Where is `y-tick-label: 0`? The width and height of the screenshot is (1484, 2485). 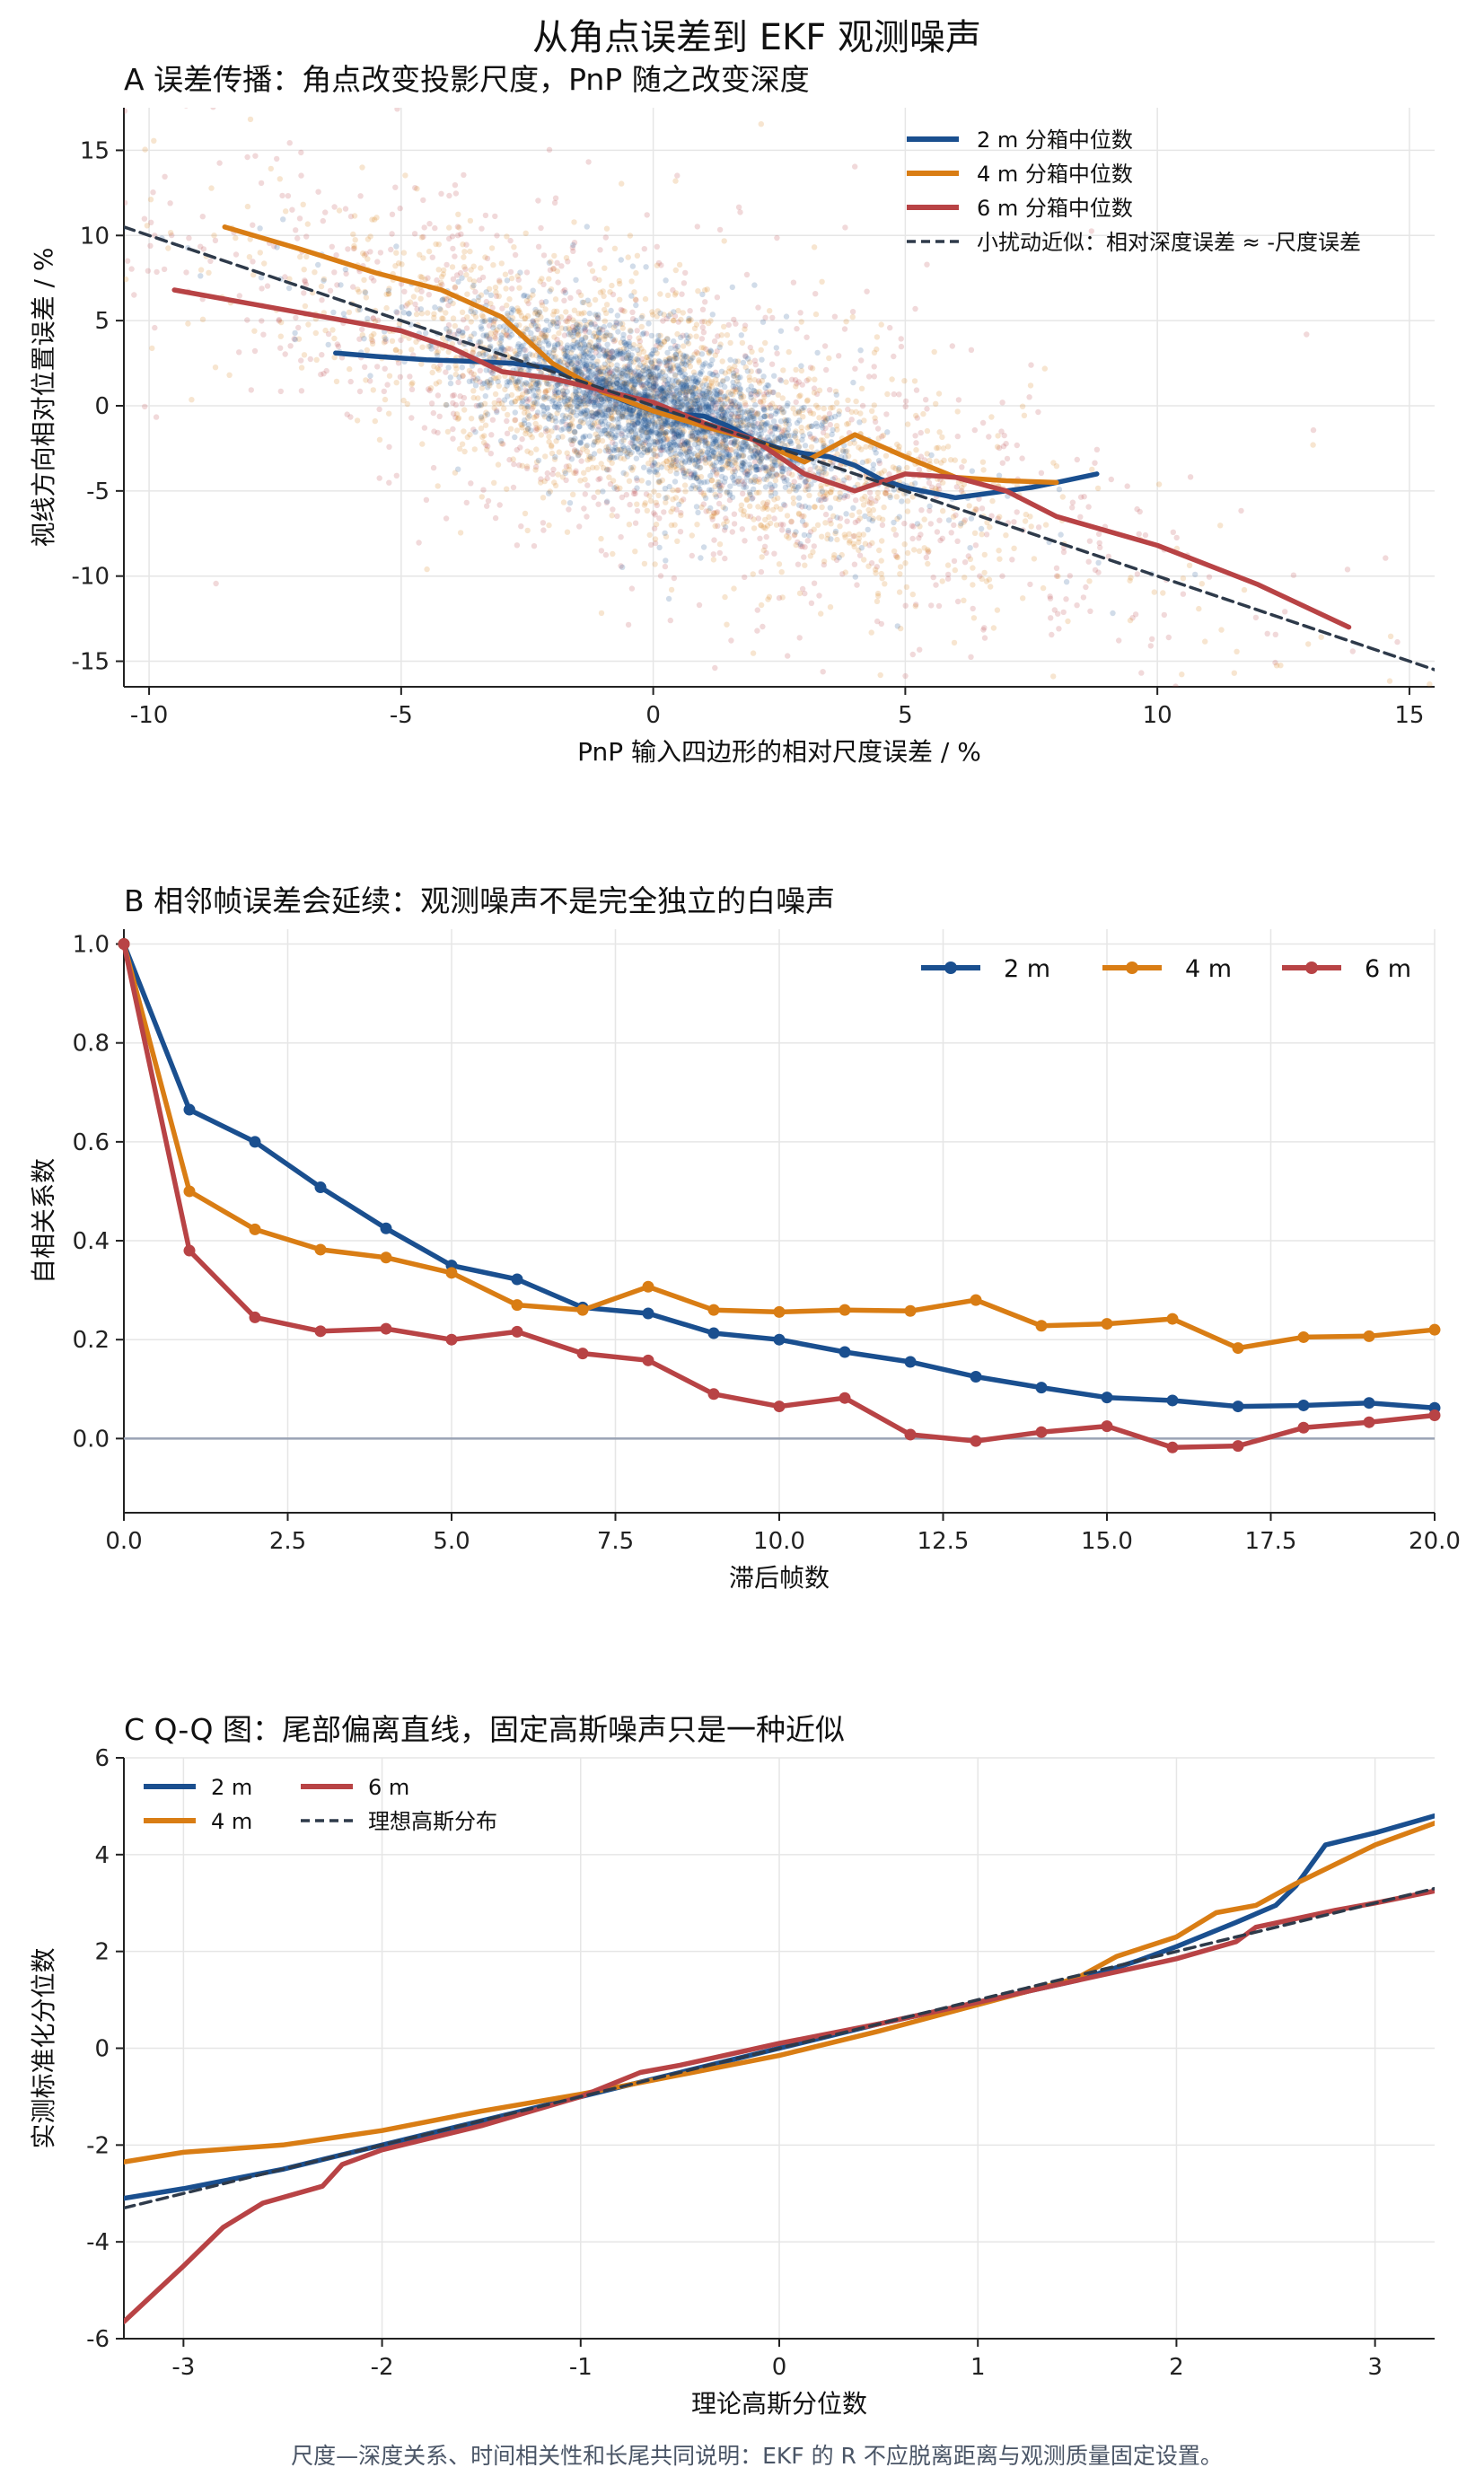
y-tick-label: 0 is located at coordinates (102, 407).